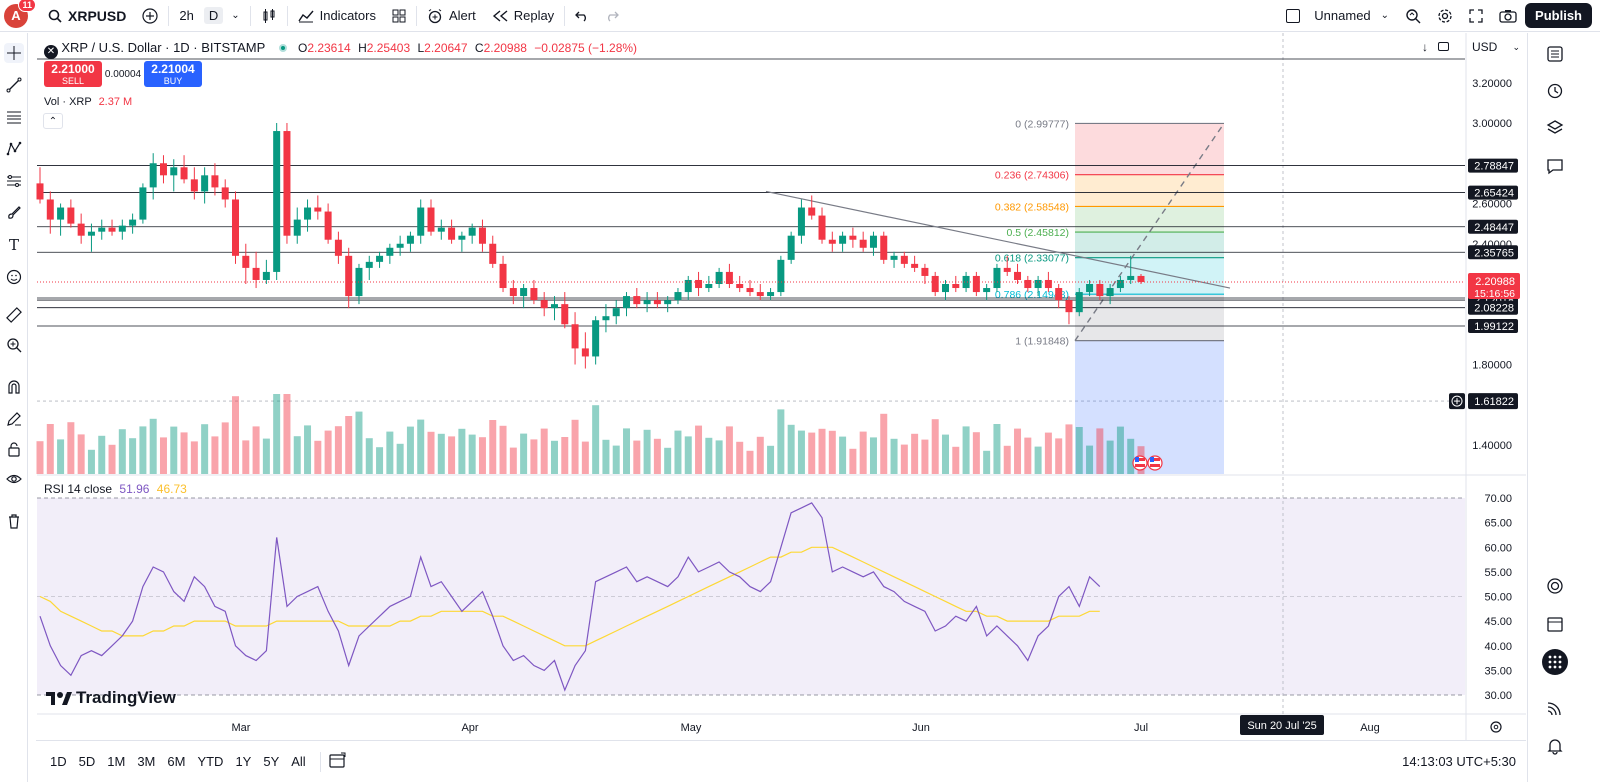  What do you see at coordinates (14, 181) in the screenshot?
I see `forecast-tool-icon` at bounding box center [14, 181].